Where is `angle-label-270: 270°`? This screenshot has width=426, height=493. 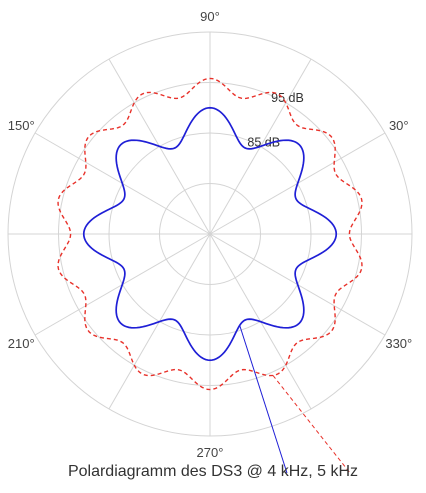
angle-label-270: 270° is located at coordinates (210, 452).